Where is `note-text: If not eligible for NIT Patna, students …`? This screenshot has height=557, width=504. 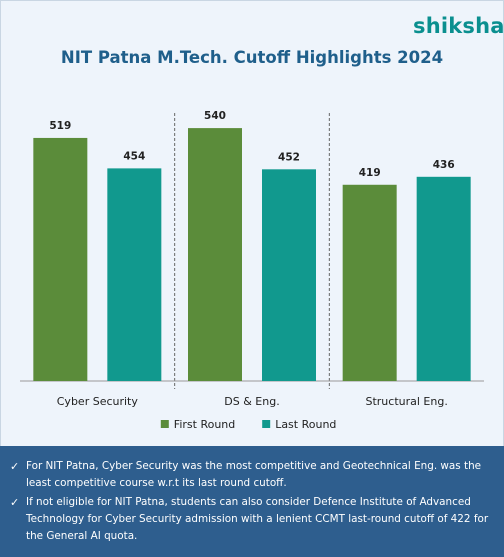 note-text: If not eligible for NIT Patna, students … is located at coordinates (257, 519).